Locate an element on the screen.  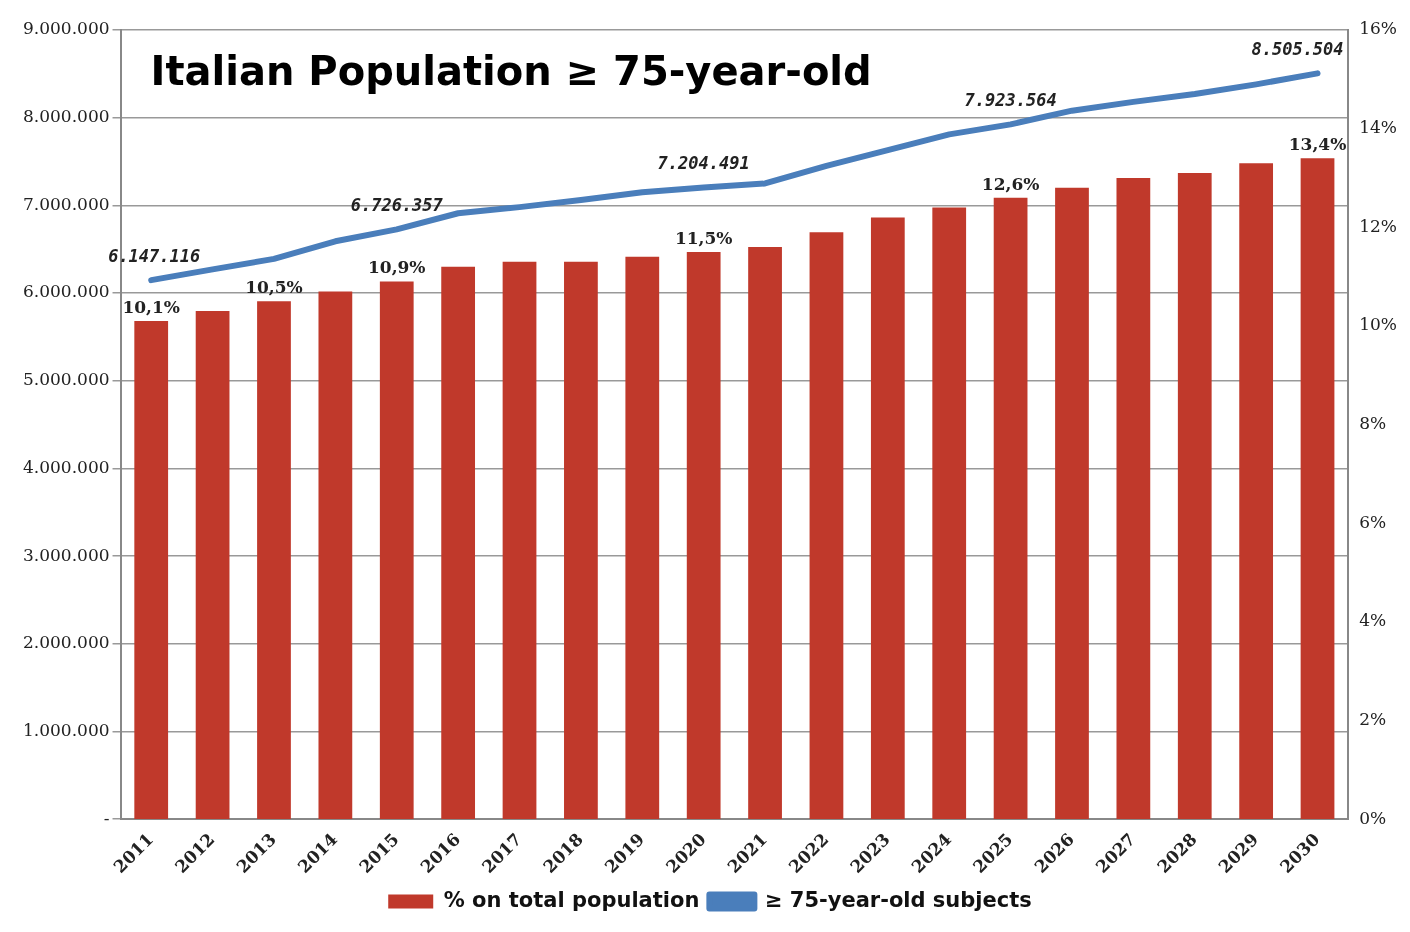
y2-tick-label: 8% is located at coordinates (1373, 422).